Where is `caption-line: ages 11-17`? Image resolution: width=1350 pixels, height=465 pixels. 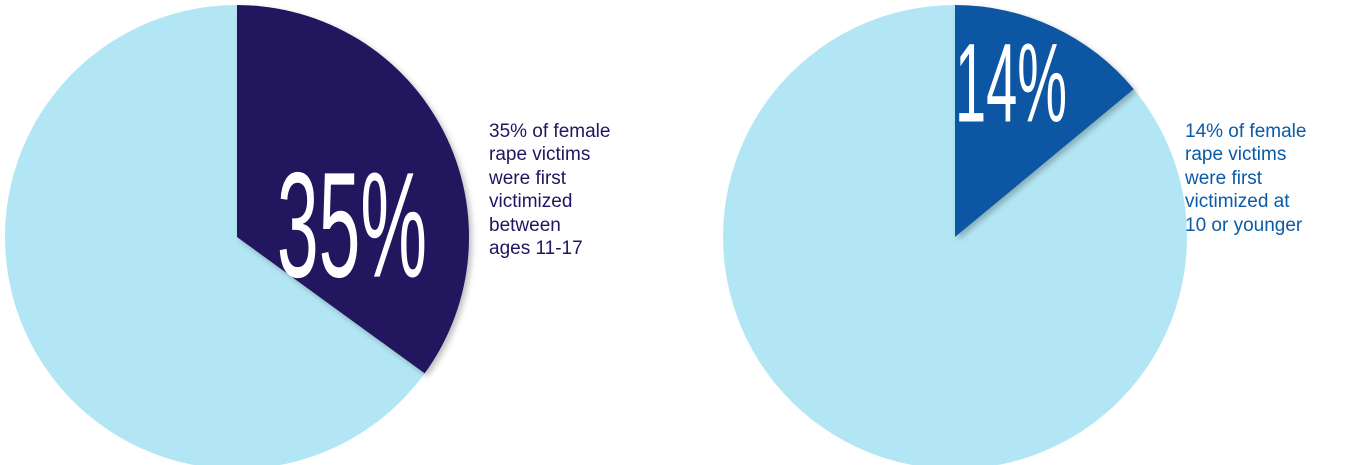
caption-line: ages 11-17 is located at coordinates (536, 249).